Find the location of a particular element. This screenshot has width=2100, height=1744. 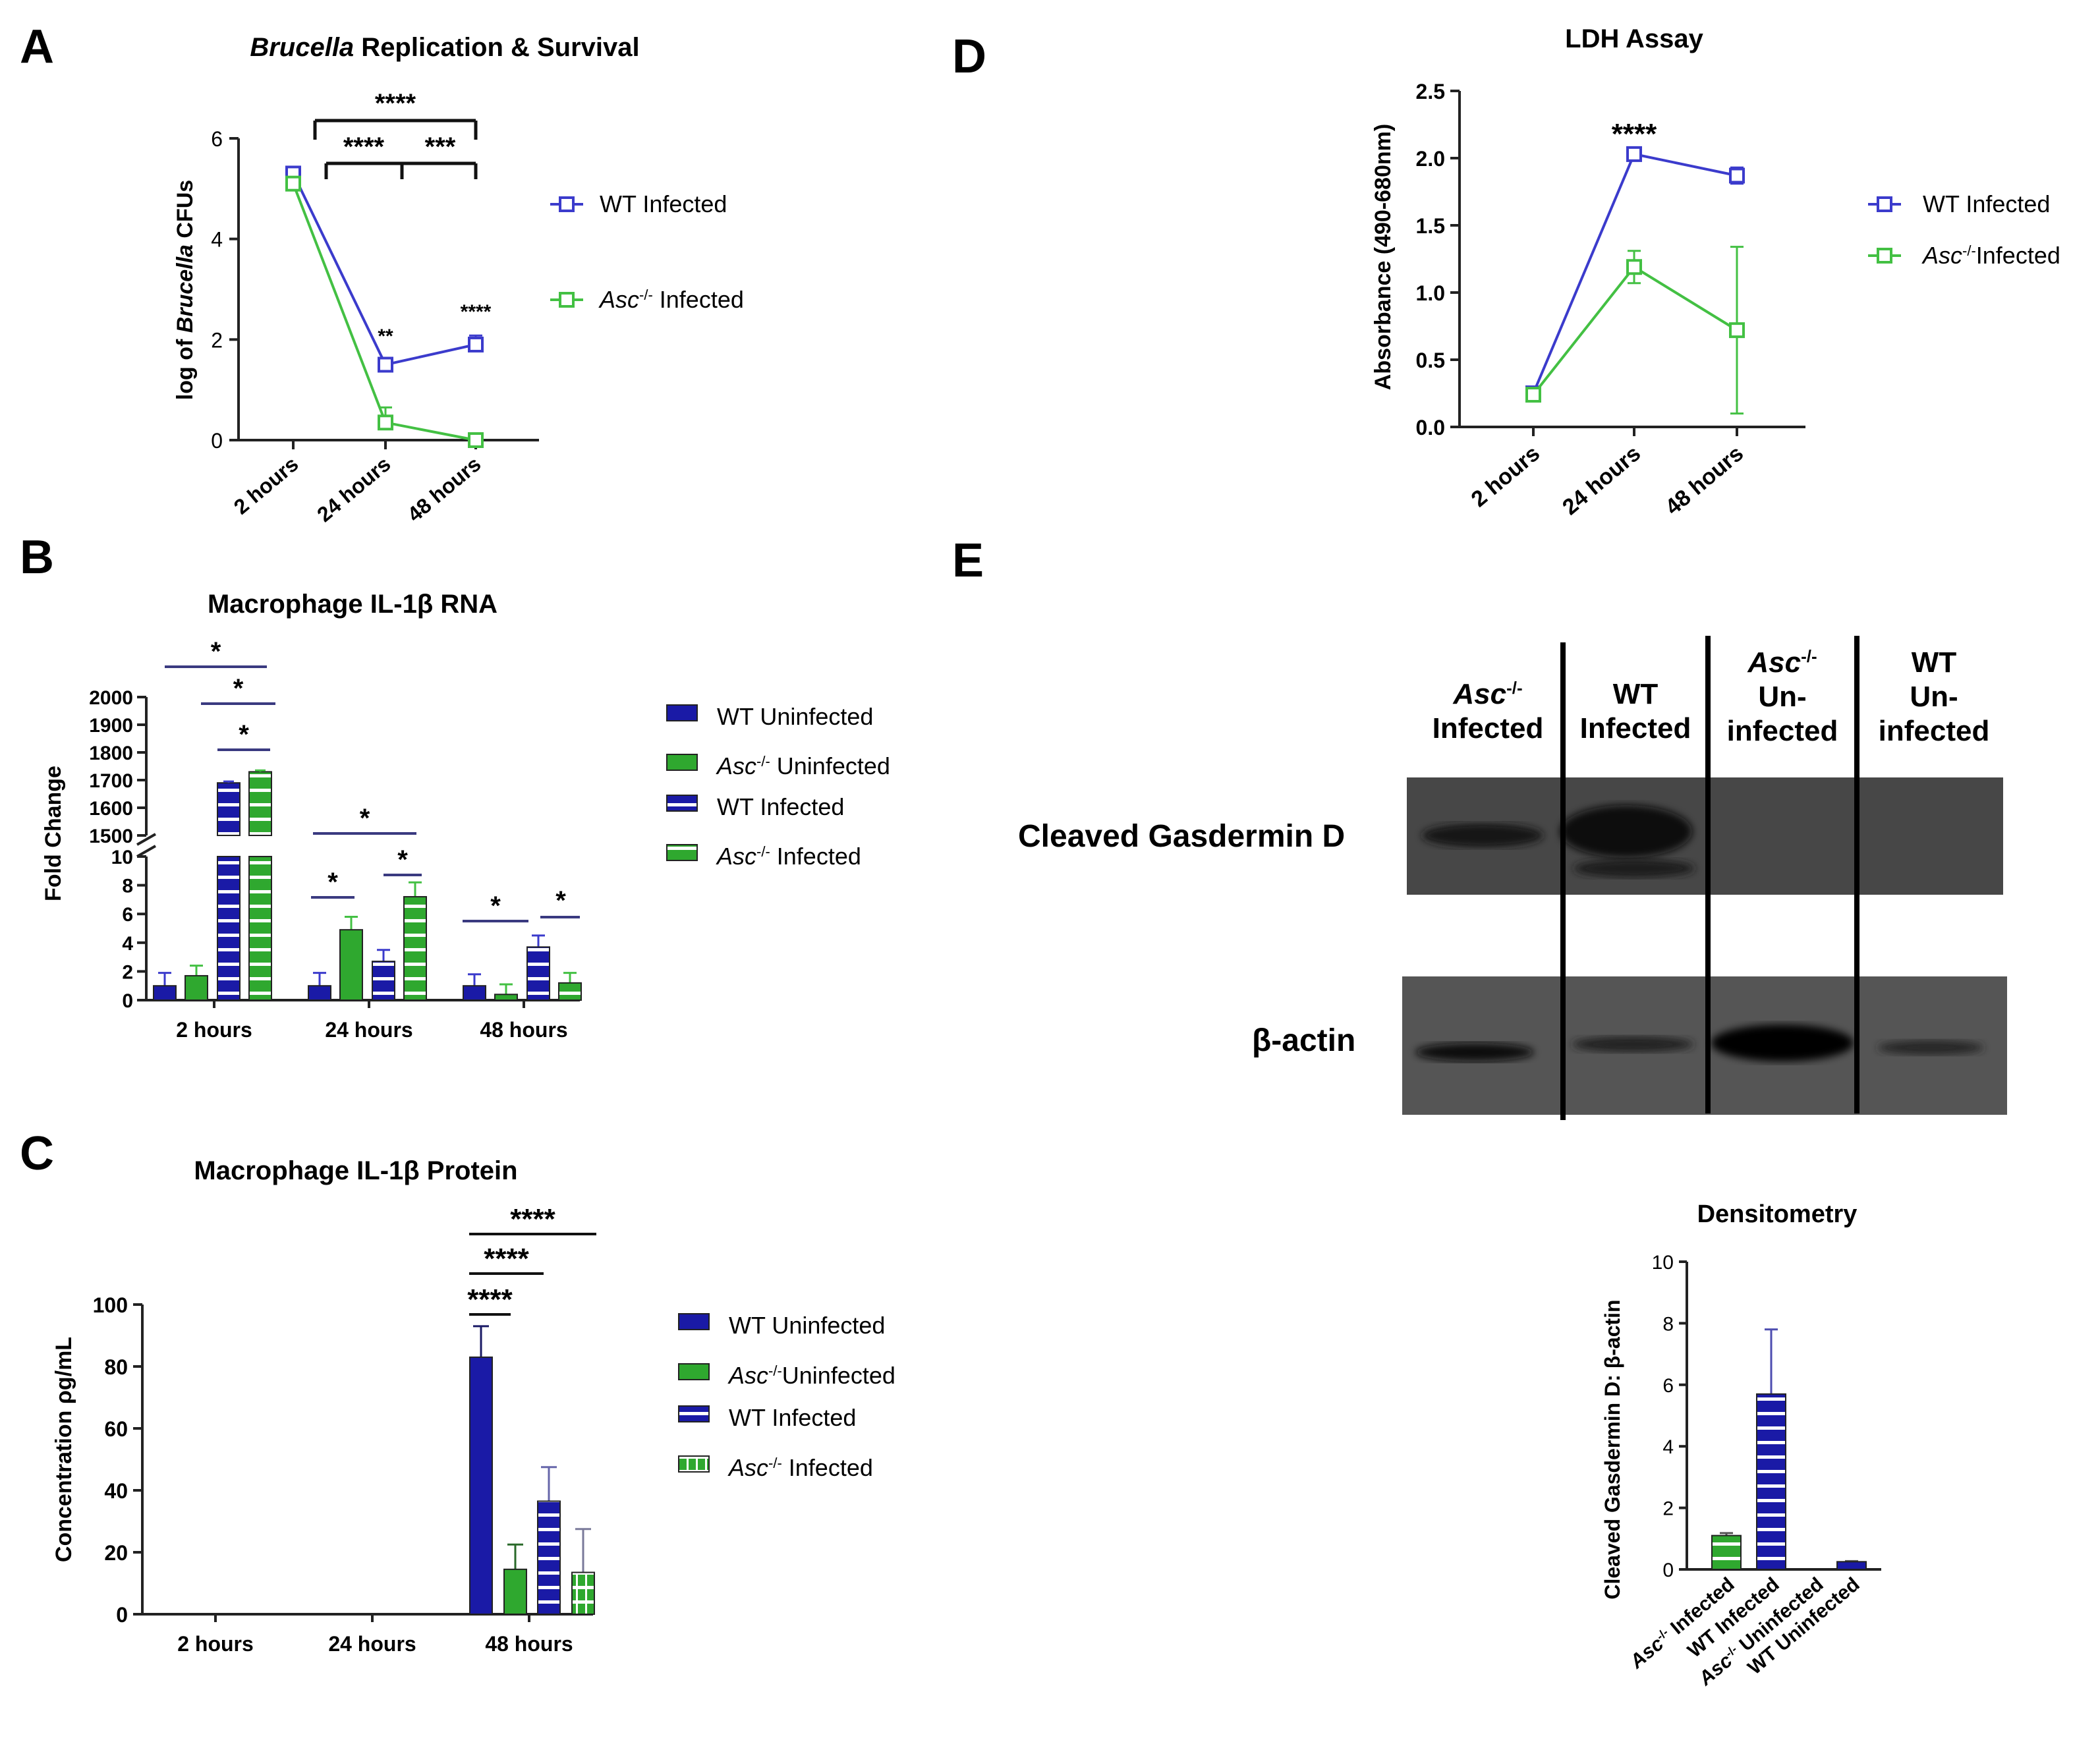

c-sig-2-label: **** is located at coordinates (532, 1219).